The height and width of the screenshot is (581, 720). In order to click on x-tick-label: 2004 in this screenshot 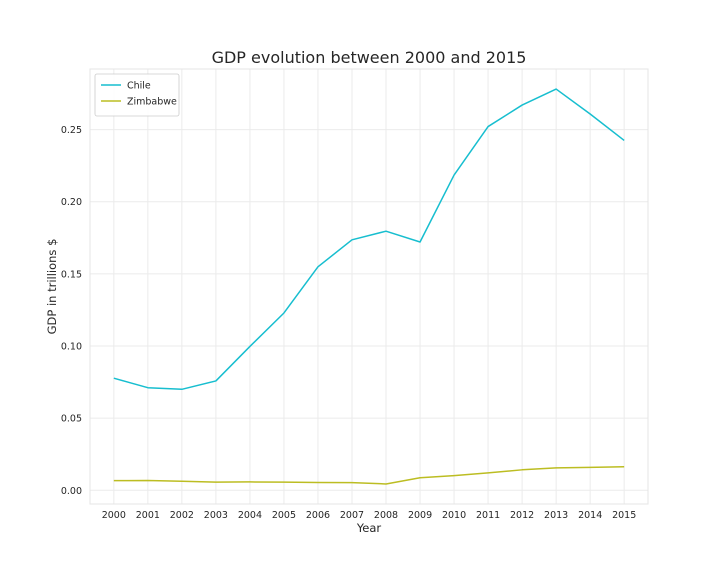, I will do `click(250, 515)`.